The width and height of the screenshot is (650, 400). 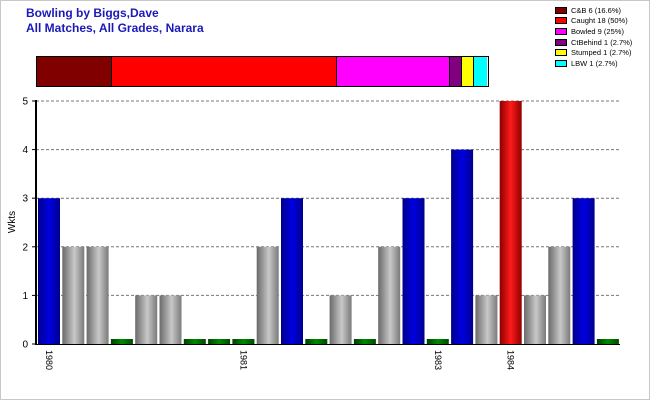 What do you see at coordinates (25, 150) in the screenshot?
I see `y-tick-label: 4` at bounding box center [25, 150].